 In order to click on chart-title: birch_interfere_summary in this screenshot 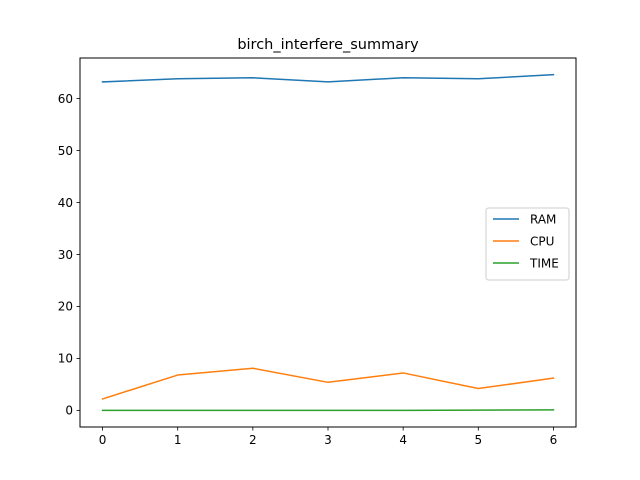, I will do `click(328, 45)`.